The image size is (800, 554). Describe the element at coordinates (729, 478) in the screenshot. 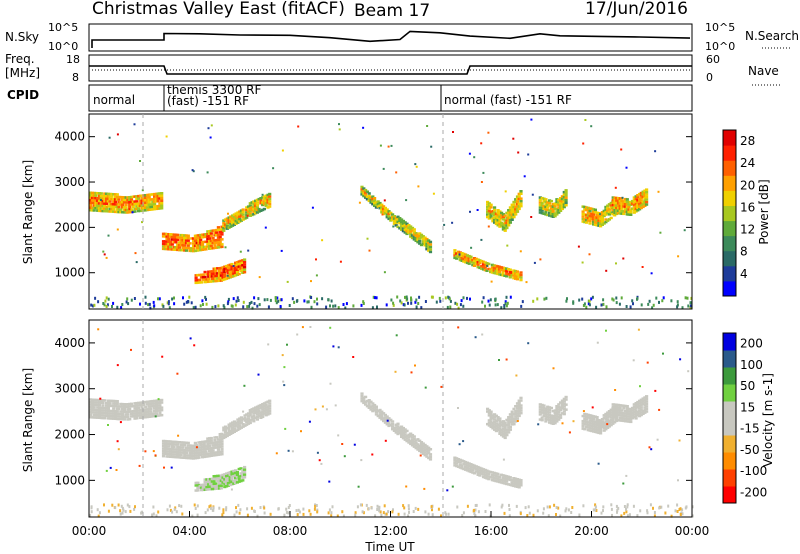

I see `velocity-colorbar-swatch` at that location.